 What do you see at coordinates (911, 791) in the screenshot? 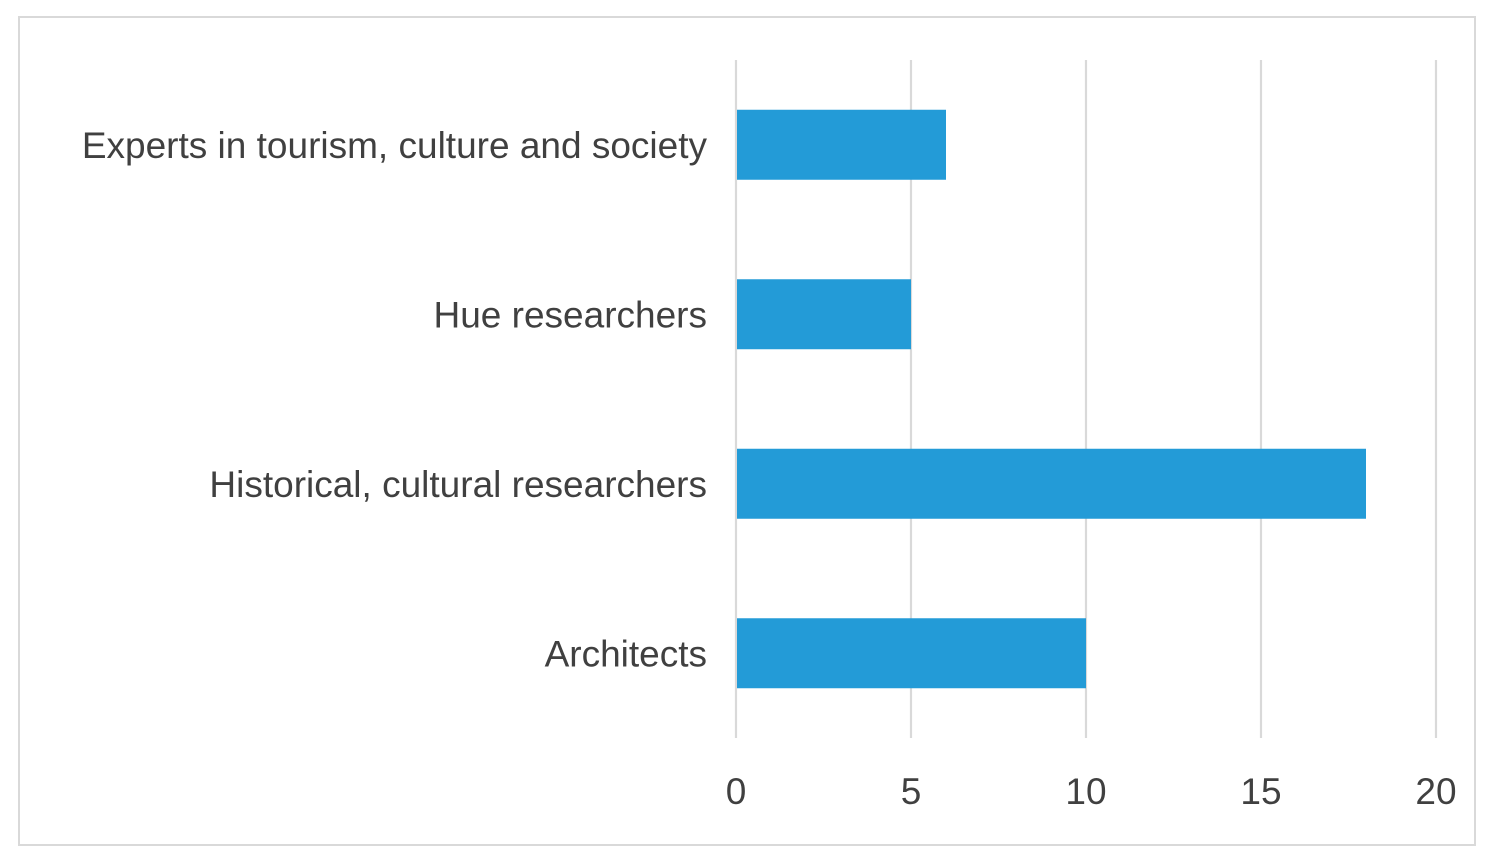
I see `x-tick-label: 5` at bounding box center [911, 791].